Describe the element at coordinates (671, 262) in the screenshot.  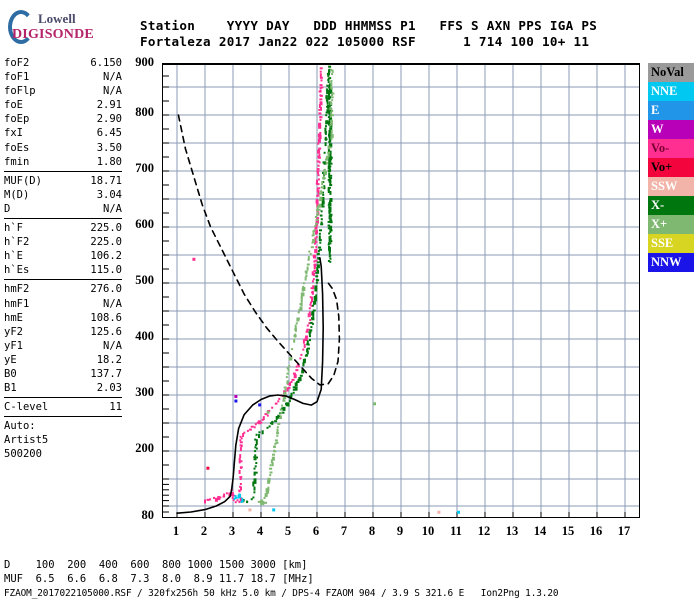
I see `legend-item-nnw: NNW` at that location.